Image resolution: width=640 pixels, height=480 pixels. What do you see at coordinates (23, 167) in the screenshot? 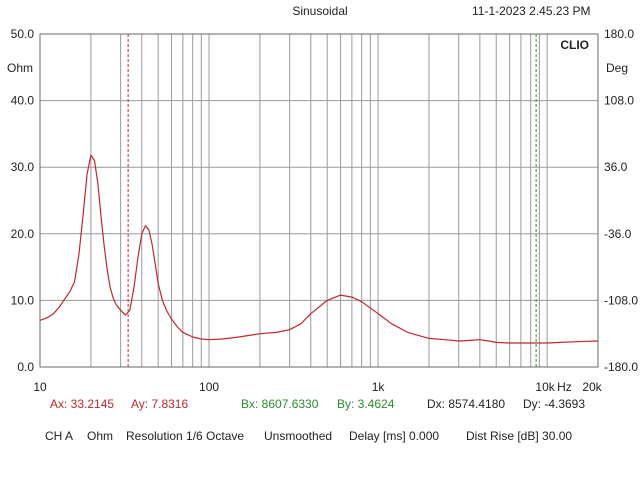
I see `y-left-tick-label: 30.0` at bounding box center [23, 167].